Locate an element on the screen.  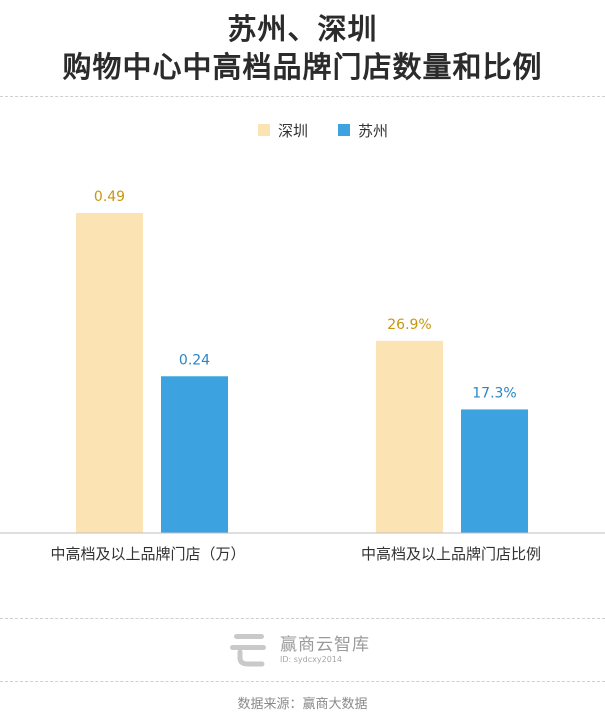
bar-suzhou-group1 is located at coordinates (194, 454).